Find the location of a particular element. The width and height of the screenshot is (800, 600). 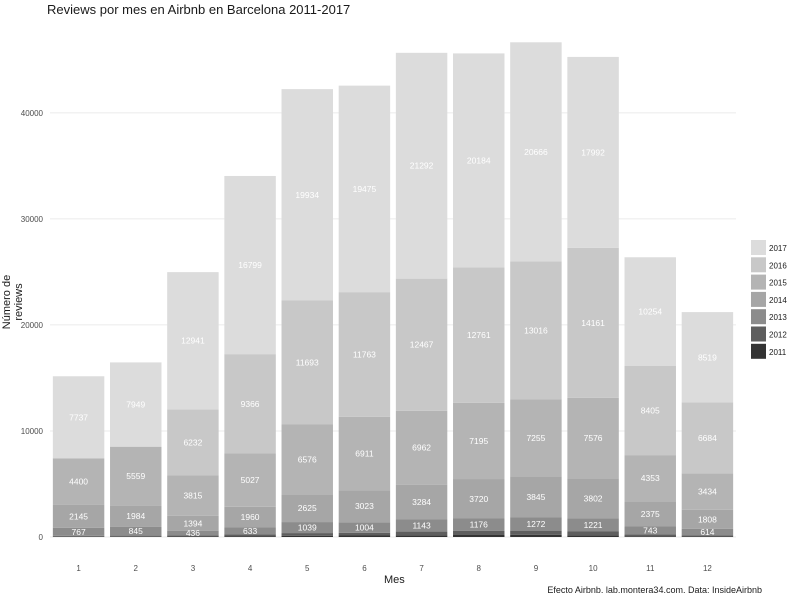

bar-value-label: 1272 is located at coordinates (535, 524).